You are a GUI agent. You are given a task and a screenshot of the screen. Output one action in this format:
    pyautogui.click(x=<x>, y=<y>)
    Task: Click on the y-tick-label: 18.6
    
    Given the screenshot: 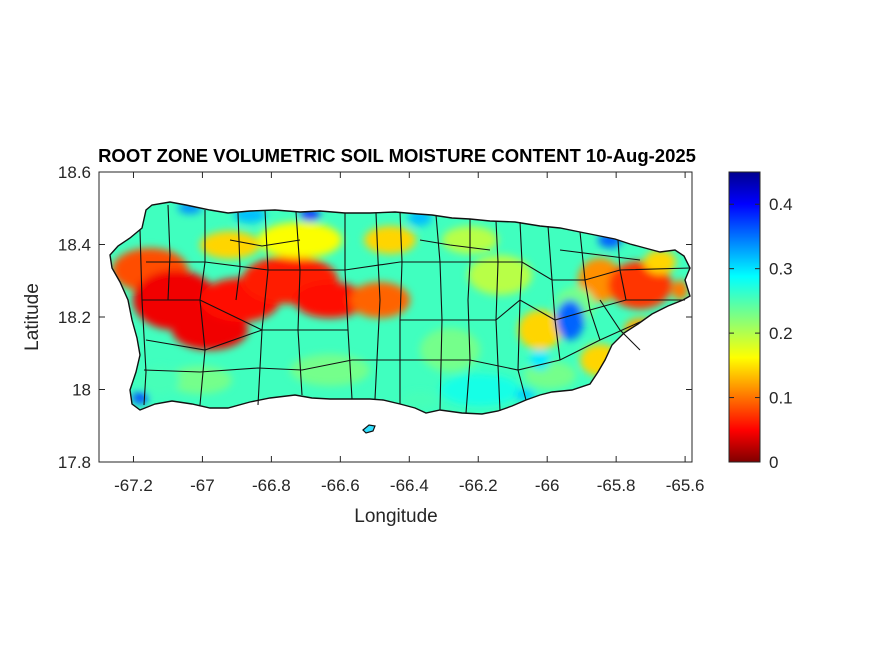 What is the action you would take?
    pyautogui.click(x=74, y=172)
    